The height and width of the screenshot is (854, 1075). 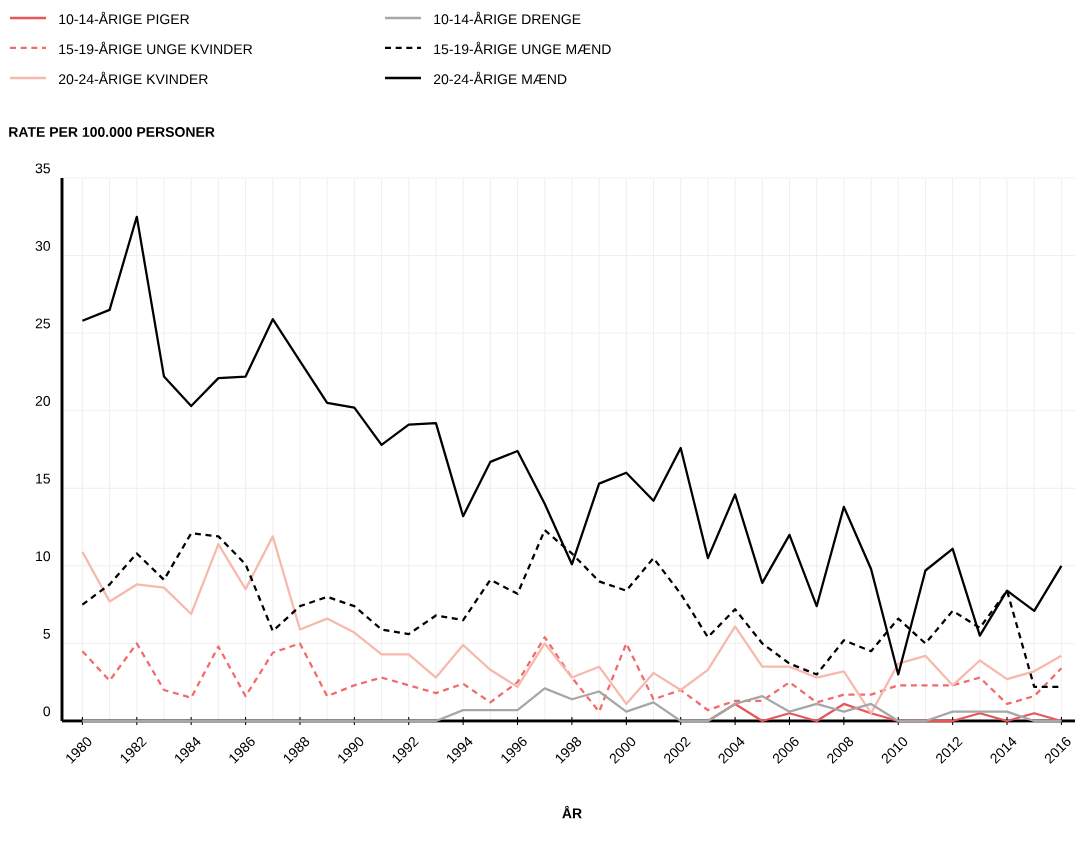 I want to click on y-tick-label: 15, so click(x=43, y=478).